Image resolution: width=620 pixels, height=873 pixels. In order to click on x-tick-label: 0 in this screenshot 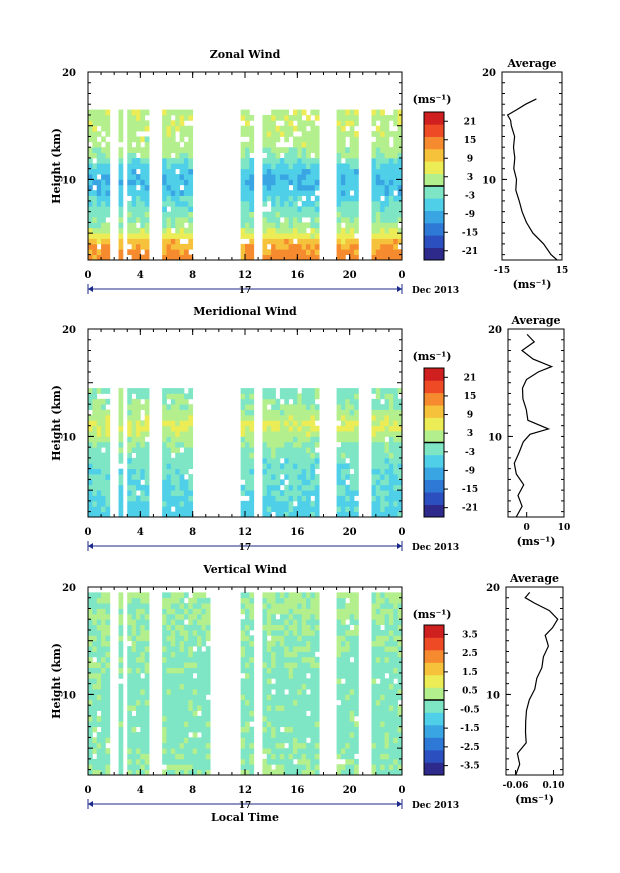, I will do `click(402, 790)`.